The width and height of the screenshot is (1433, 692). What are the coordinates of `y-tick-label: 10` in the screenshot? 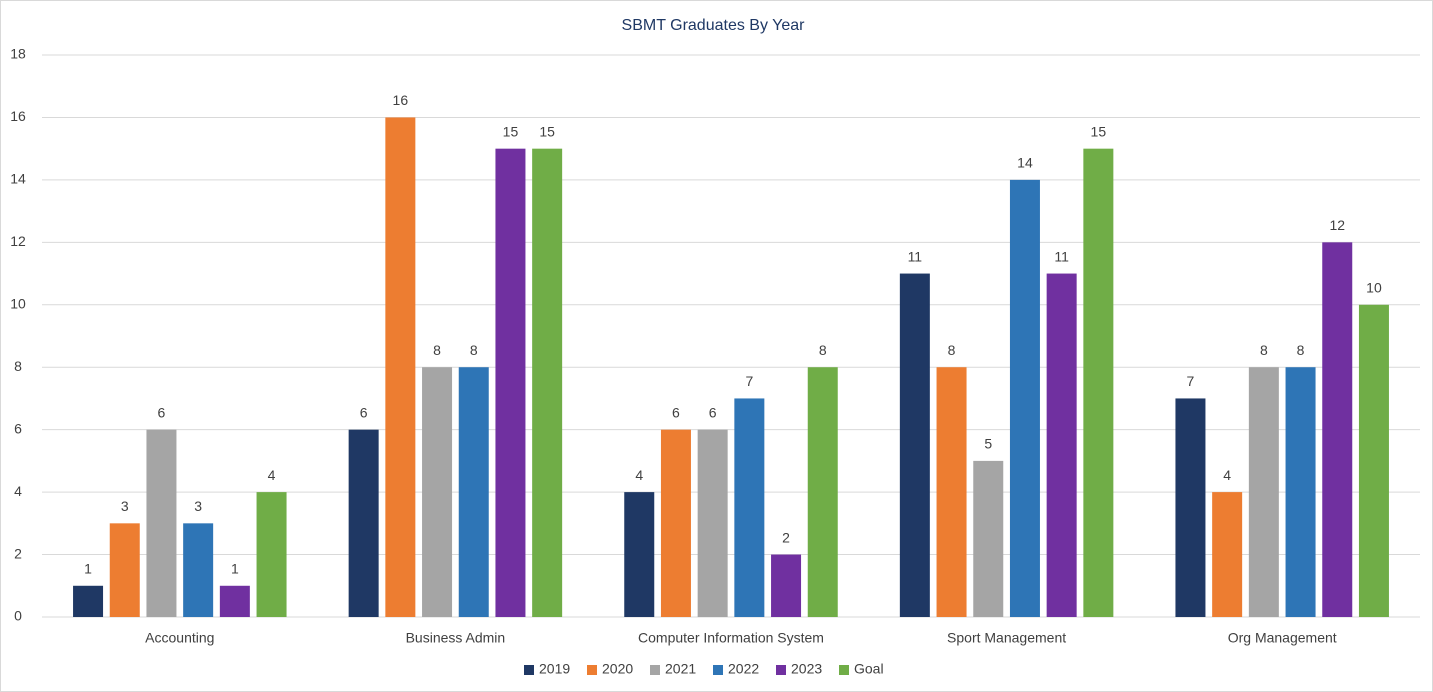 It's located at (18, 303).